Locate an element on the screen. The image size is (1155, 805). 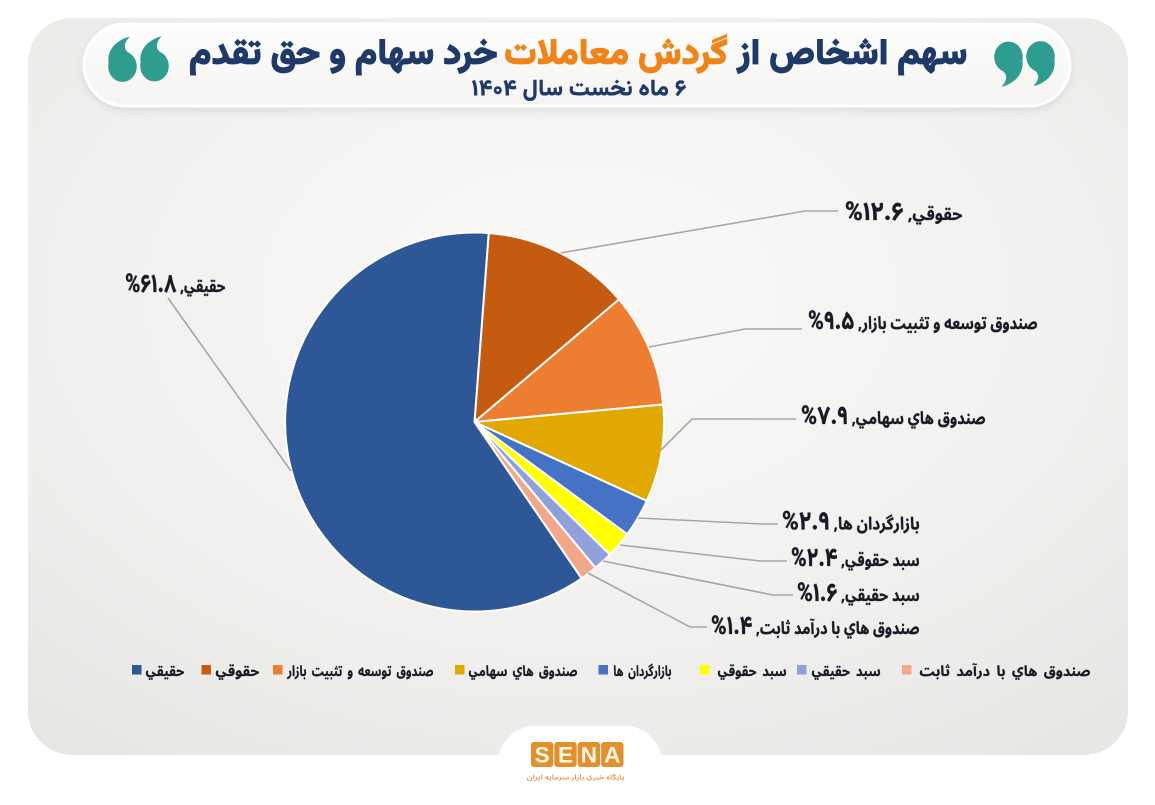
svg-text: N is located at coordinates (589, 755).